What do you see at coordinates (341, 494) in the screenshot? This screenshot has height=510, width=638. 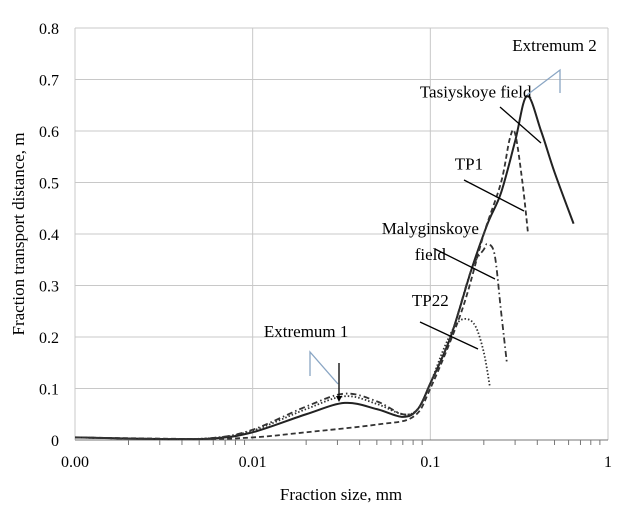 I see `x-axis-label: Fraction size, mm` at bounding box center [341, 494].